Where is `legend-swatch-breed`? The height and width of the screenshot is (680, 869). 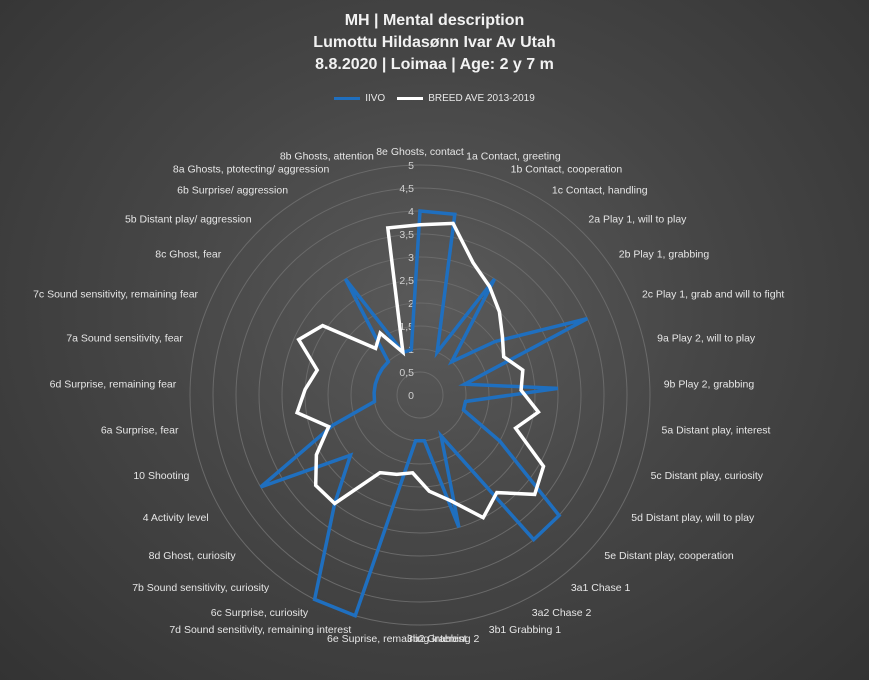 legend-swatch-breed is located at coordinates (410, 98).